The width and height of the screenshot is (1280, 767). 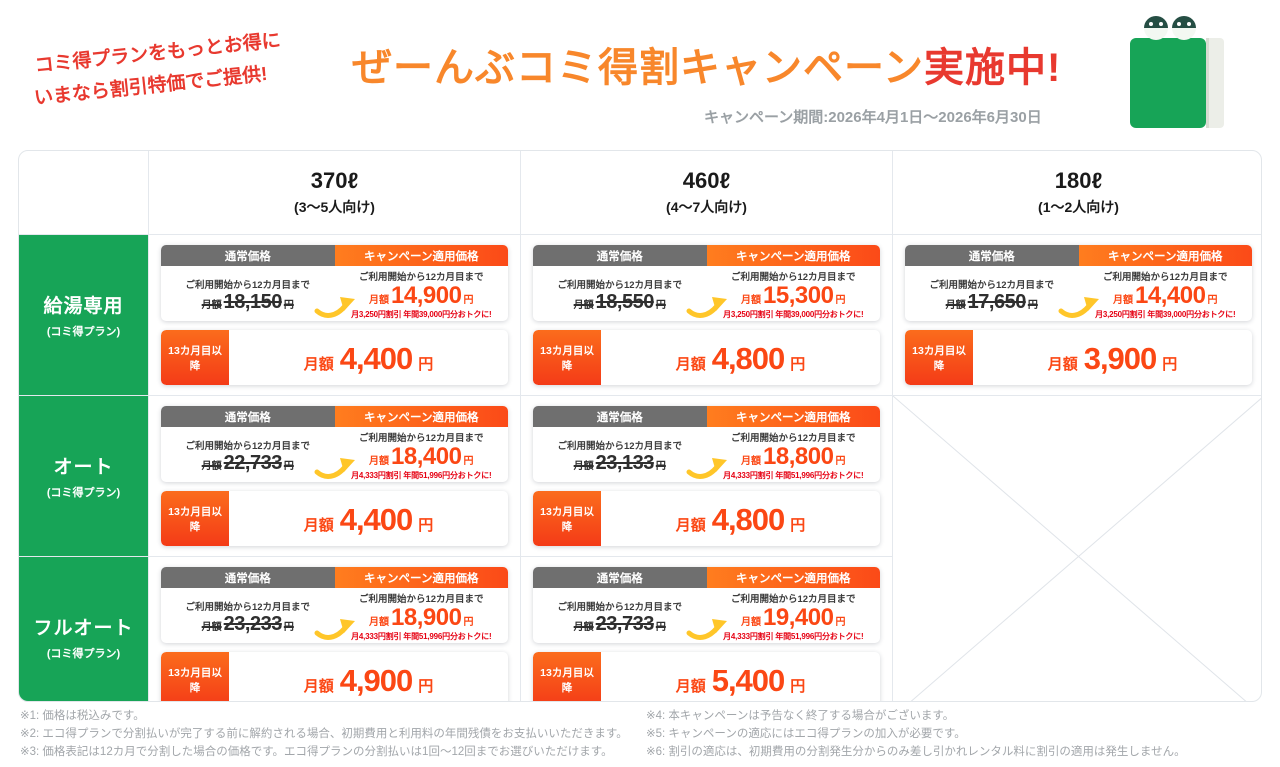 I want to click on campaign-price: 月額 19,400 円, so click(x=793, y=617).